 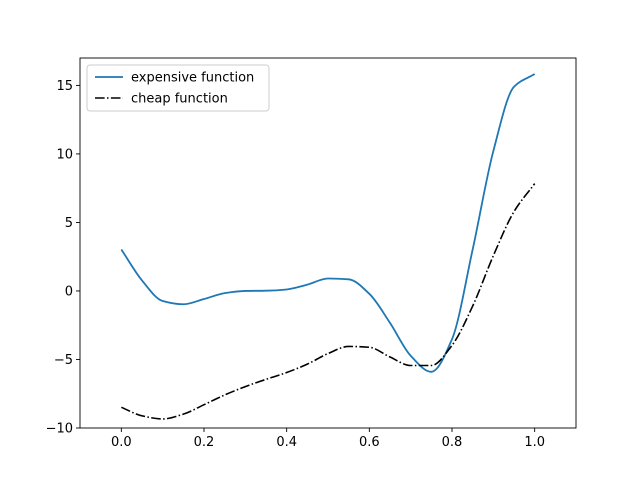 I want to click on y-tick-label: 15, so click(x=64, y=86).